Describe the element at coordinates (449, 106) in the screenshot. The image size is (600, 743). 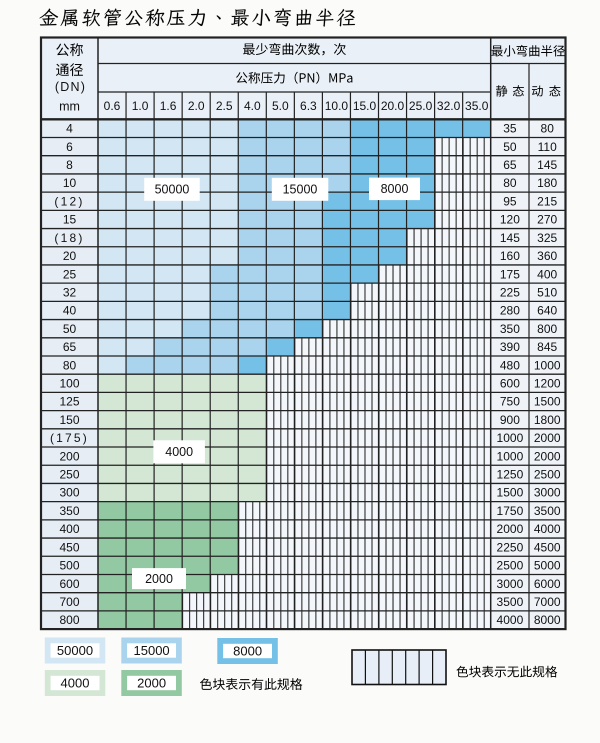
I see `svg-text: 32.0` at that location.